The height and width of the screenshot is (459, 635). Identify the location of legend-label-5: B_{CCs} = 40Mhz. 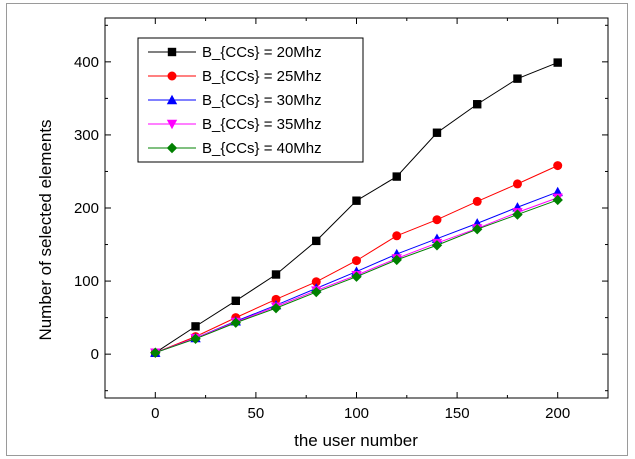
(262, 148).